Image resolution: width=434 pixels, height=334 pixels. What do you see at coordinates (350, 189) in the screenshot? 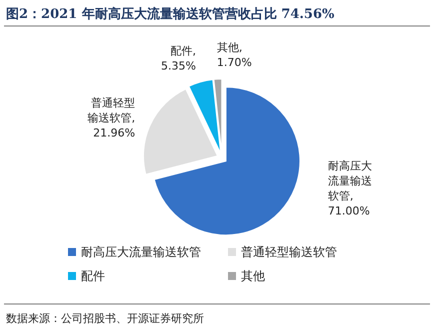
I see `data-label: 耐高压大流量输送软管, 71.00%` at bounding box center [350, 189].